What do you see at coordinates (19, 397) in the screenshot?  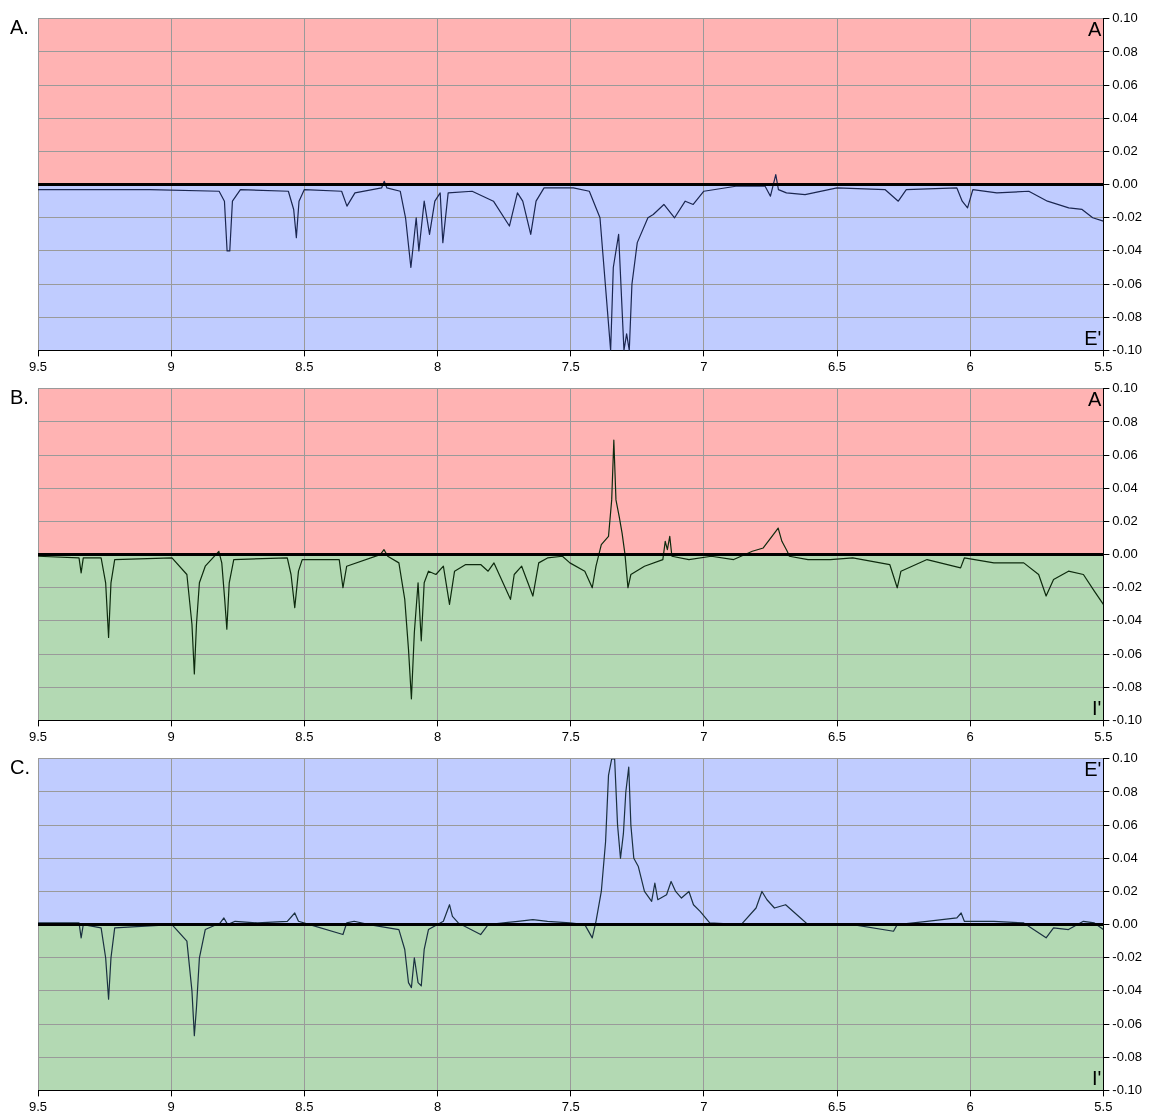 I see `chart-title: B.` at bounding box center [19, 397].